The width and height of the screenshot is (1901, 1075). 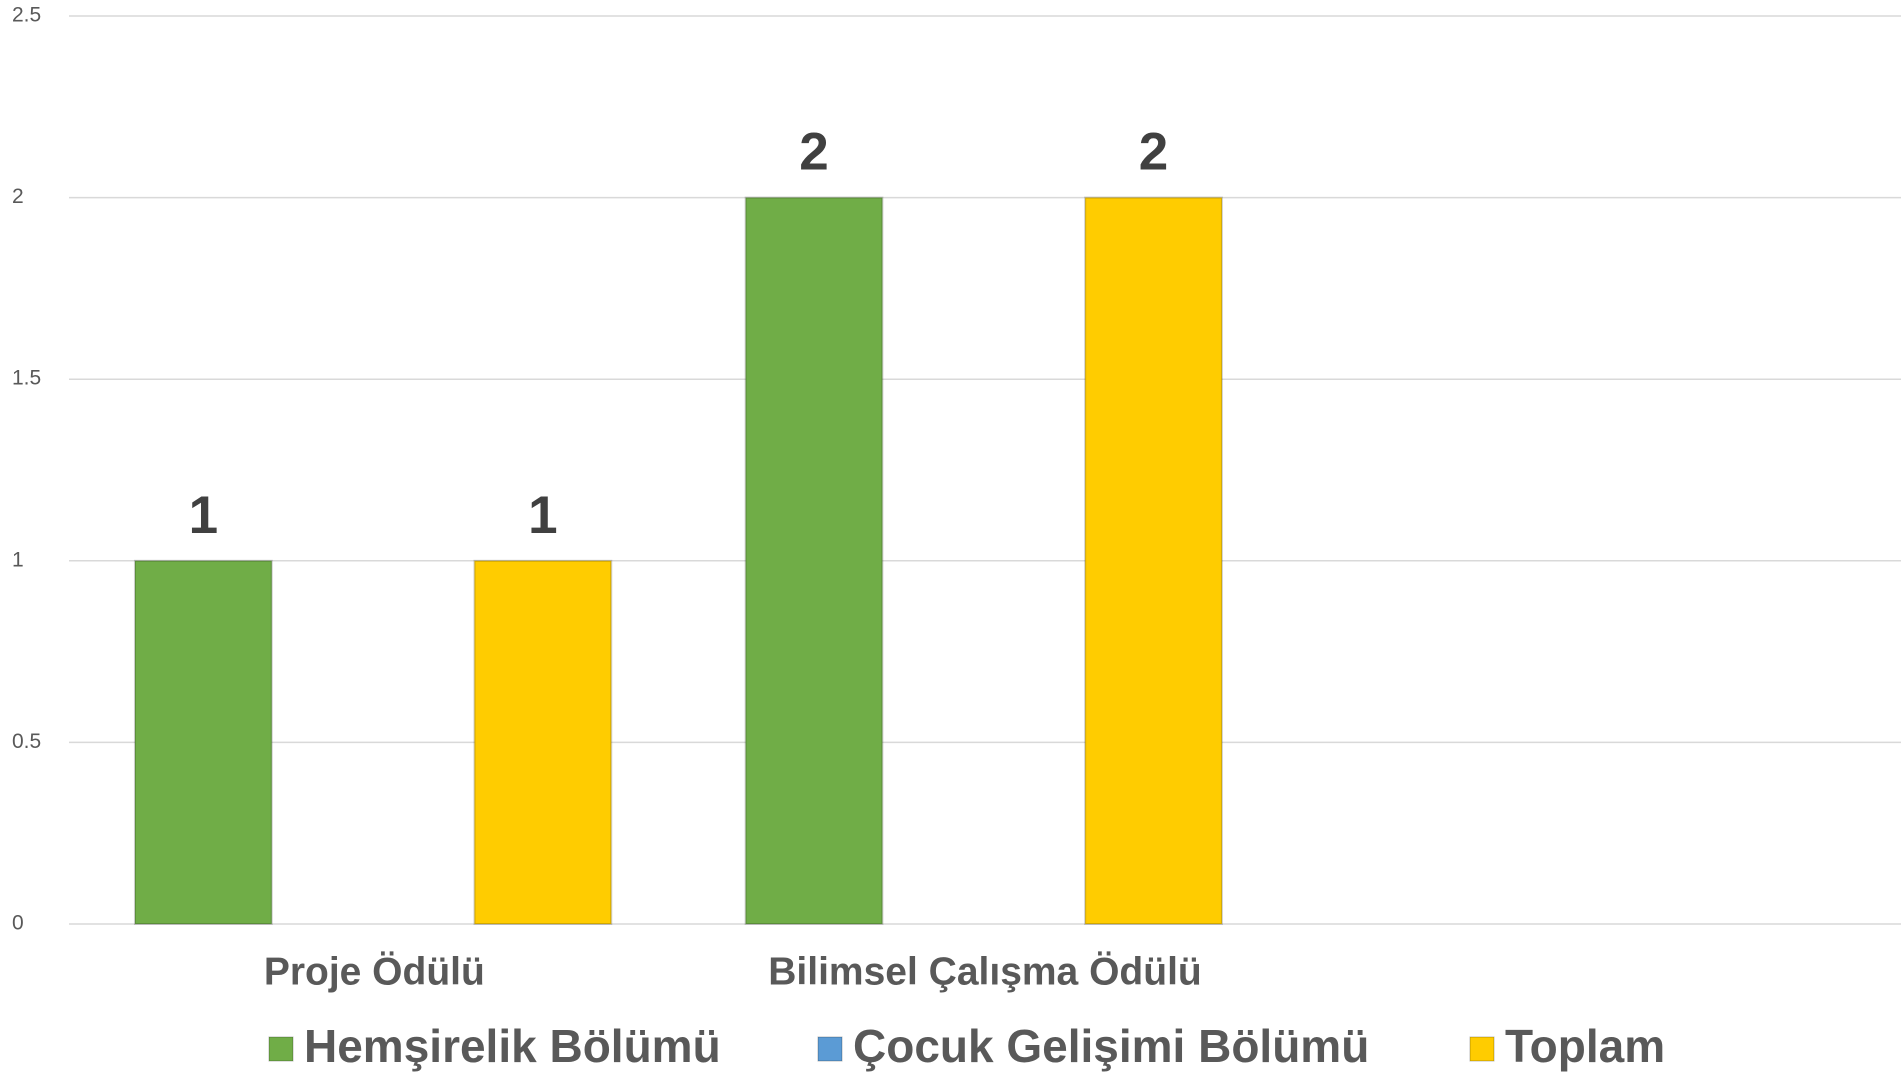 I want to click on y-tick-label: 0.5, so click(x=26, y=741).